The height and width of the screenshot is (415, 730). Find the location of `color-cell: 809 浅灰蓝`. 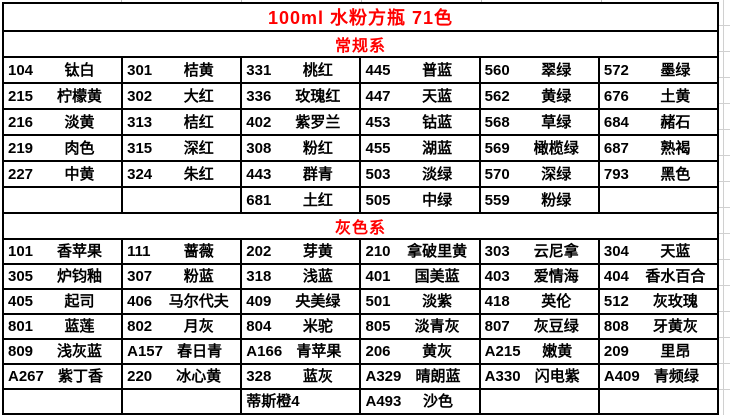

color-cell: 809 浅灰蓝 is located at coordinates (62, 351).